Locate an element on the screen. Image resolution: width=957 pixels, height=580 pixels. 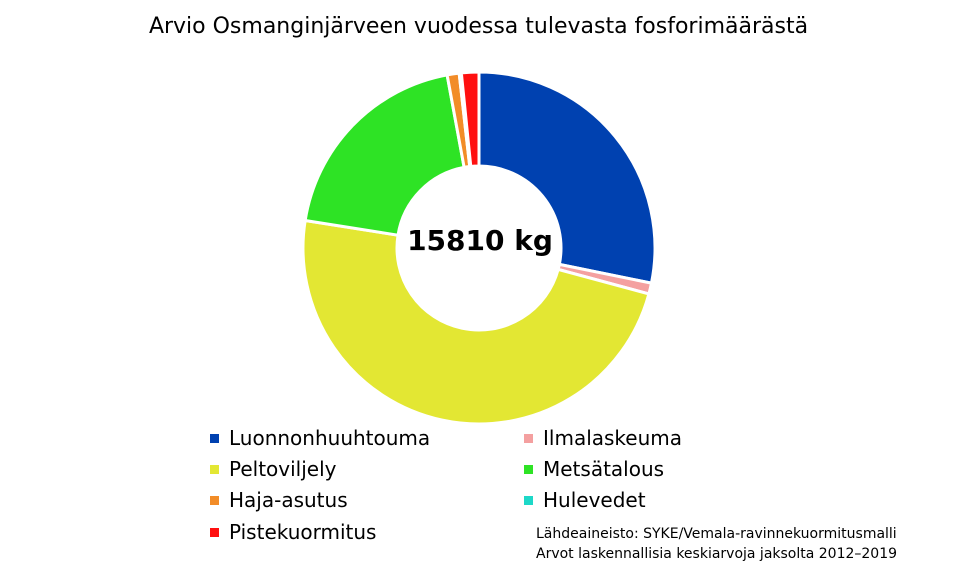
legend-label: Hulevedet is located at coordinates (594, 500).